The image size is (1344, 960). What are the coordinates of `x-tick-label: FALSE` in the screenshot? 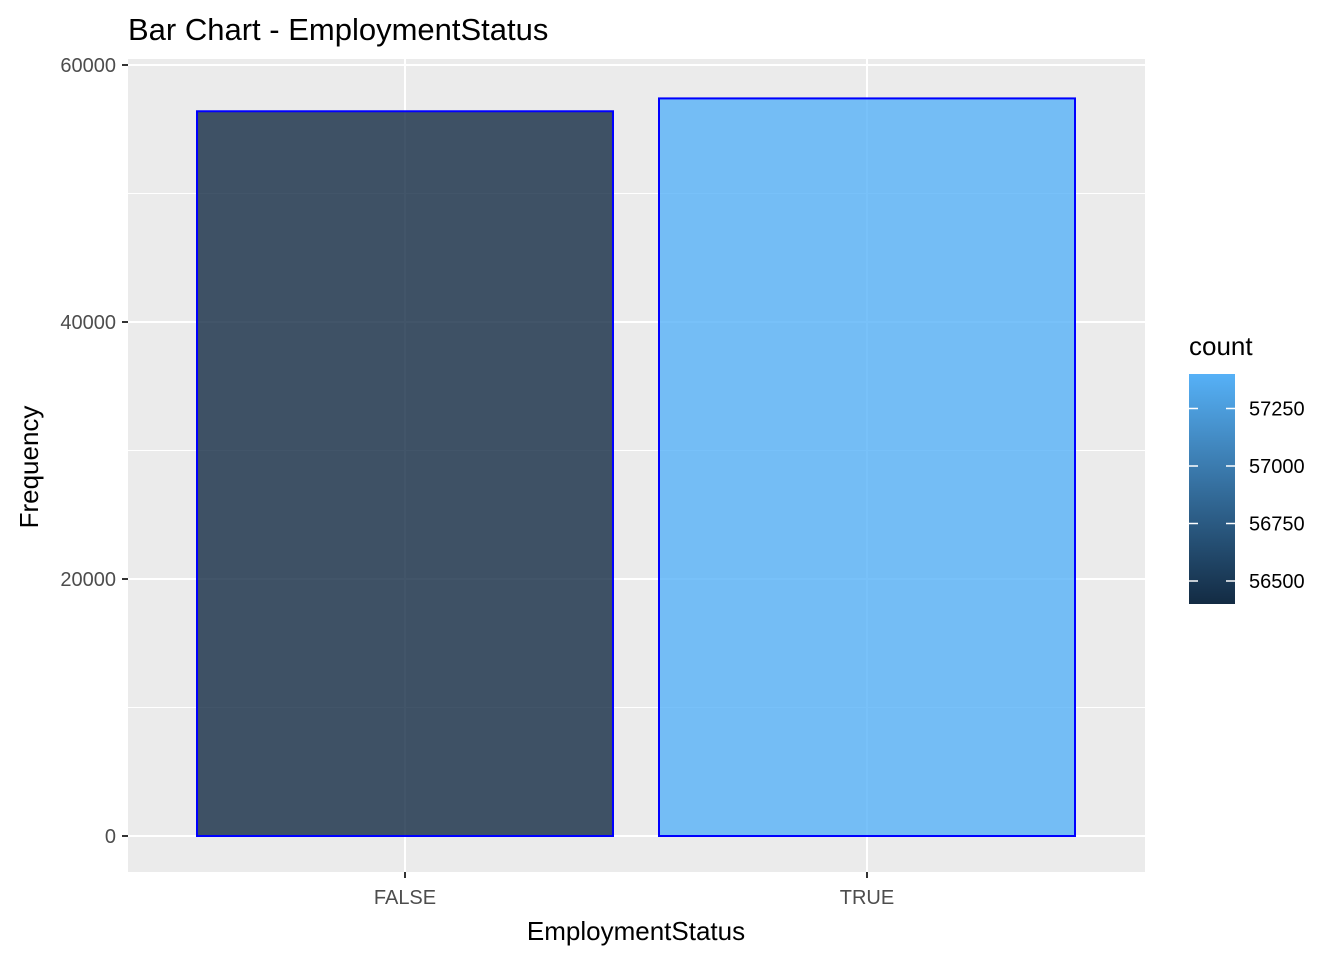 It's located at (405, 898).